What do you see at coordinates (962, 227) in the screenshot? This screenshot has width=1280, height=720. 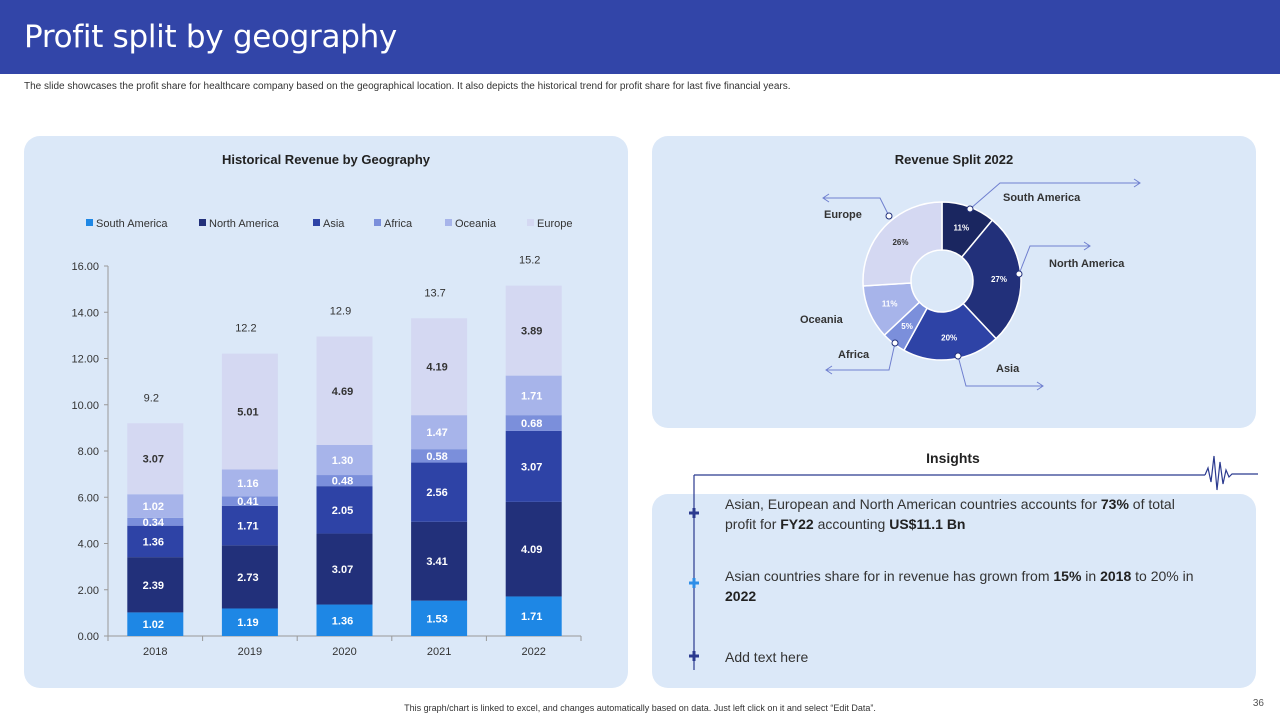 I see `pie-slice-label: 11%` at bounding box center [962, 227].